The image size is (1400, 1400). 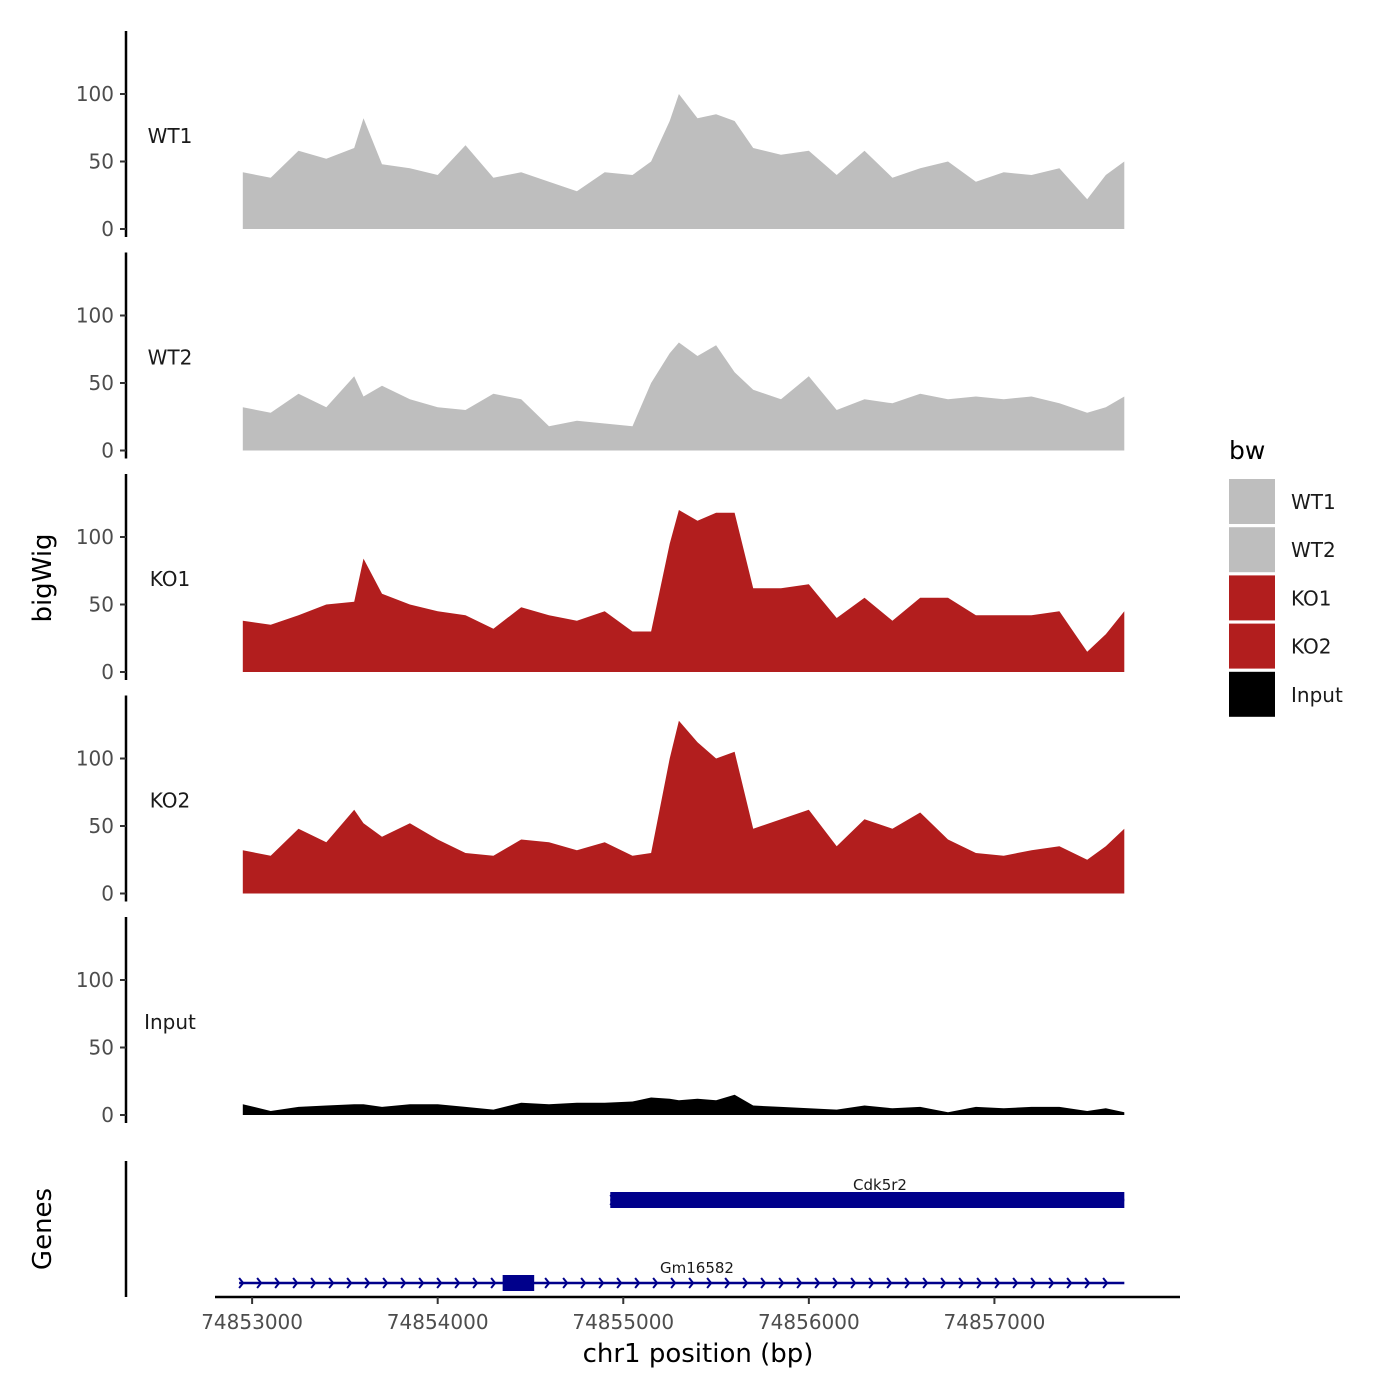 I want to click on gene-gm16582: Gm16582, so click(x=681, y=1275).